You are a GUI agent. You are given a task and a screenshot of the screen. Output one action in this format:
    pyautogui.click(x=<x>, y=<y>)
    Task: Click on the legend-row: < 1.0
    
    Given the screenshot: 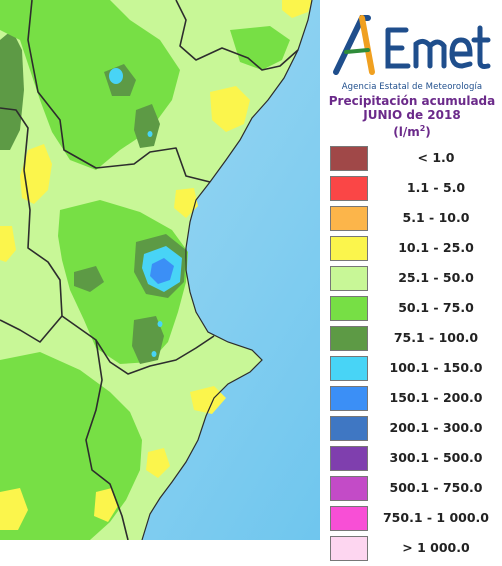 What is the action you would take?
    pyautogui.click(x=416, y=161)
    